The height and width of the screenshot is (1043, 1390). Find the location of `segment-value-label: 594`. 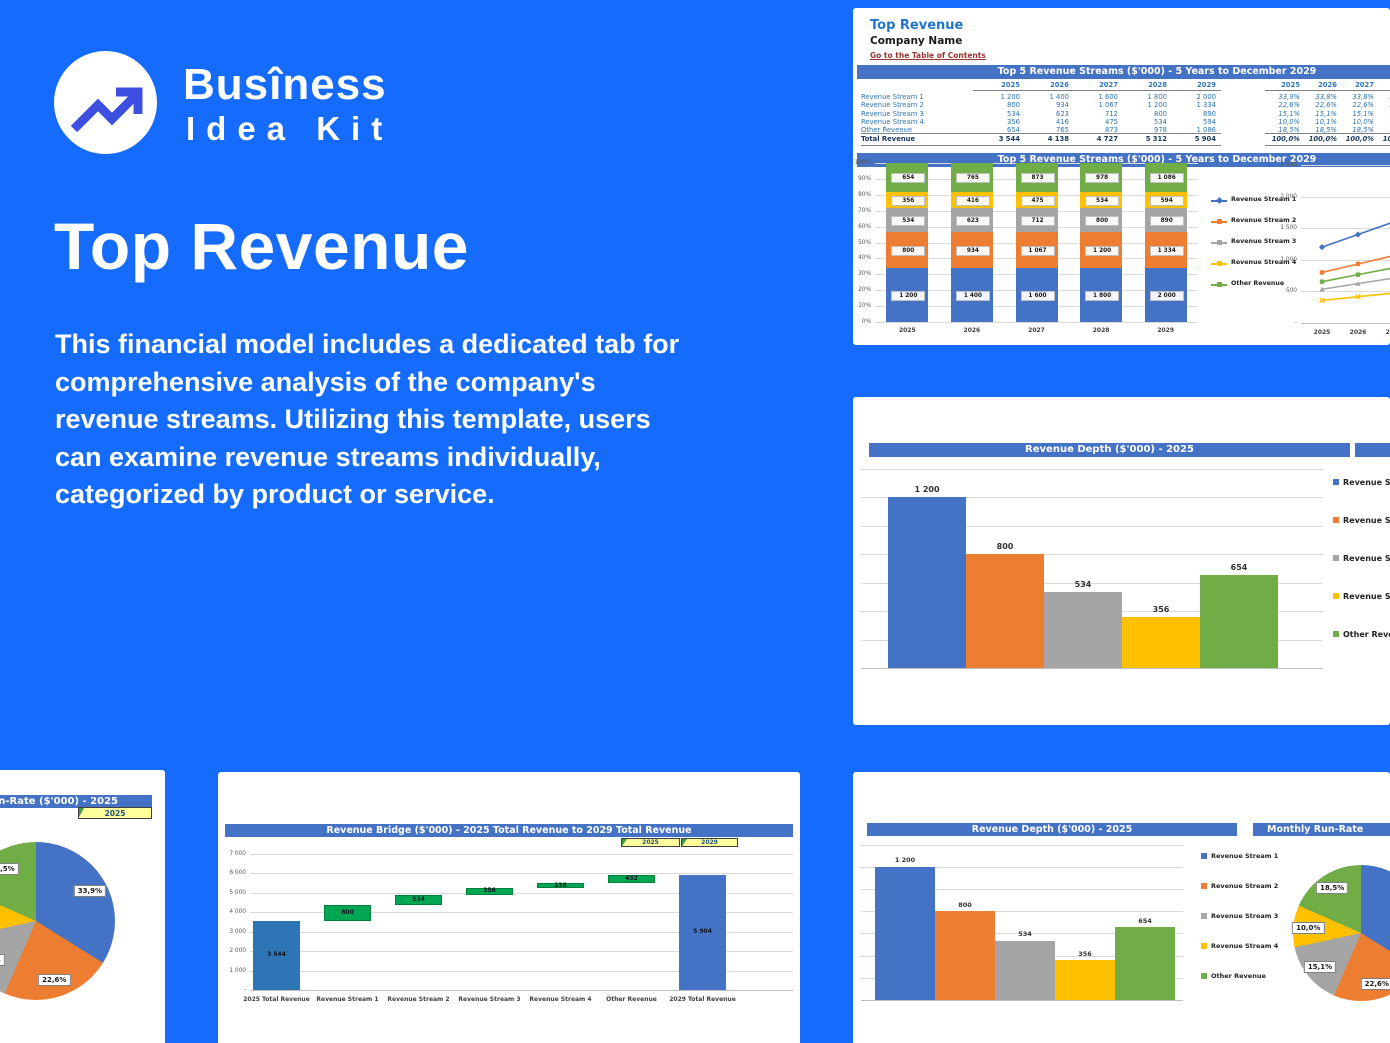

segment-value-label: 594 is located at coordinates (1166, 200).